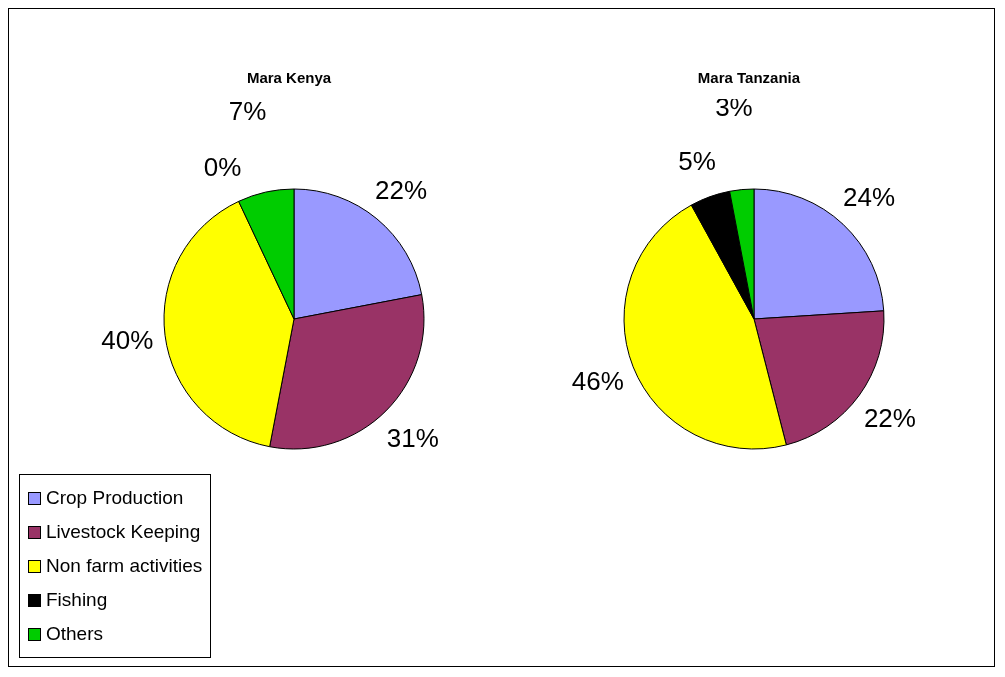 This screenshot has height=677, width=1005. I want to click on text: 0%, so click(222, 166).